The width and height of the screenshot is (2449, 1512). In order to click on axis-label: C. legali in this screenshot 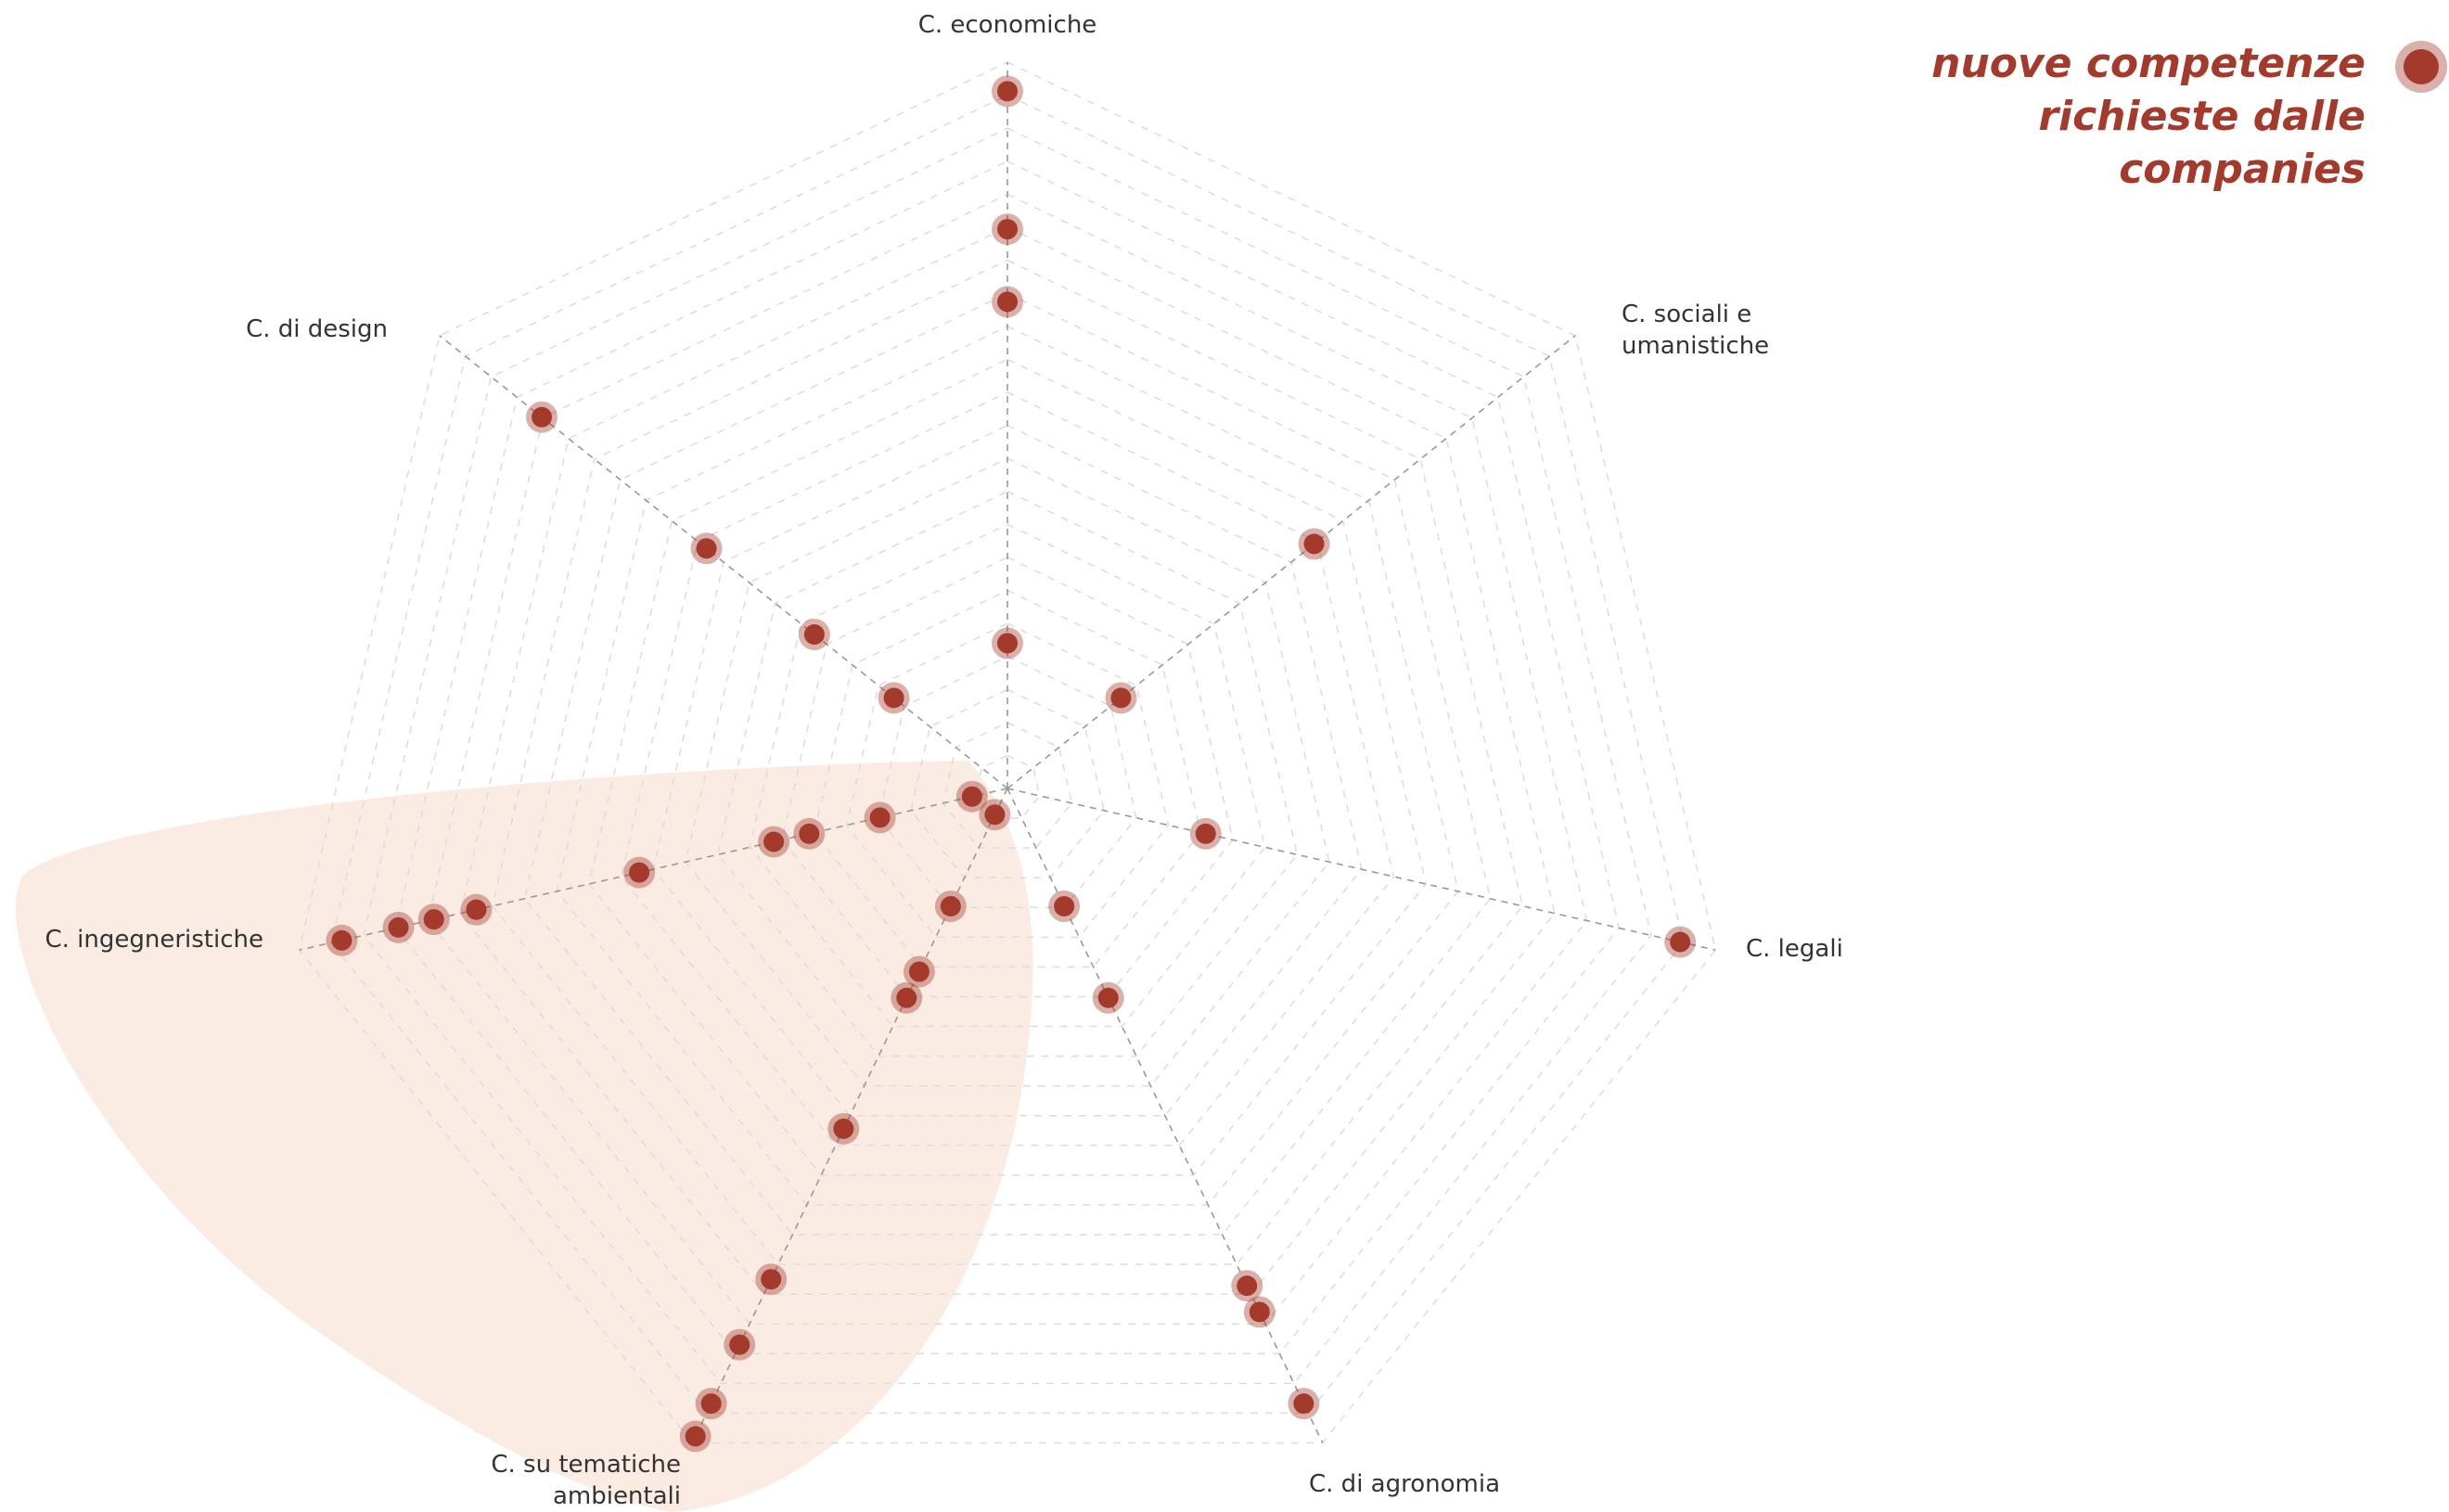, I will do `click(1794, 949)`.